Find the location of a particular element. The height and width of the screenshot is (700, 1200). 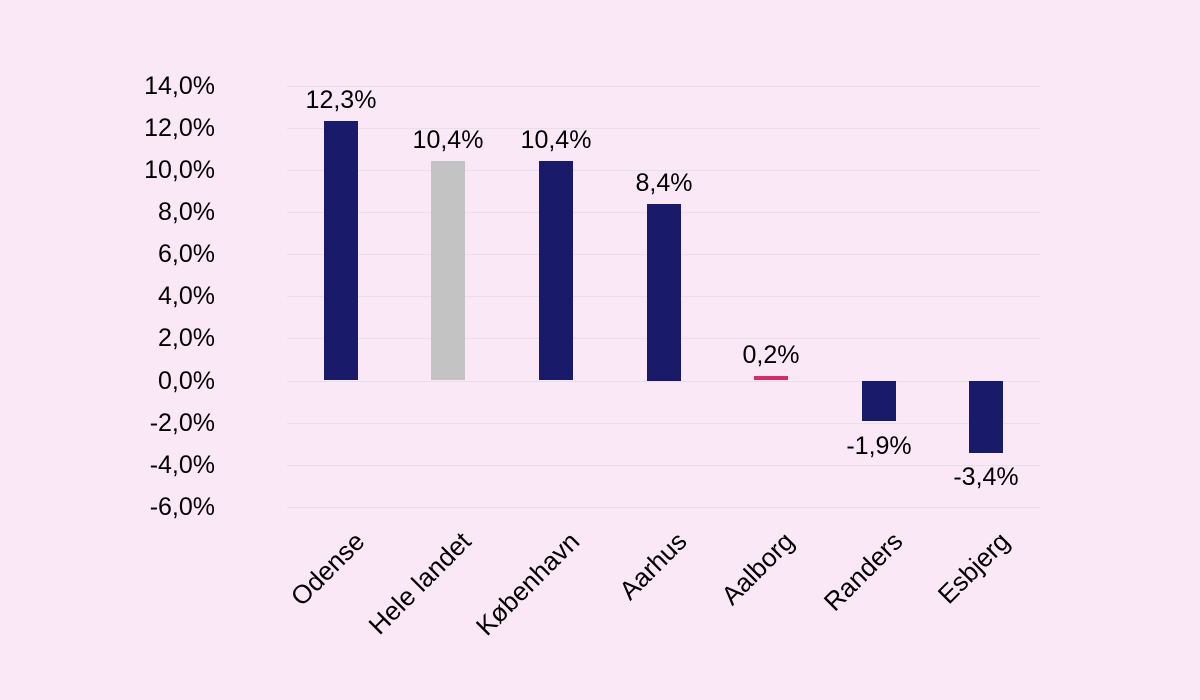

y-axis-tick-label: -2,0% is located at coordinates (182, 423).